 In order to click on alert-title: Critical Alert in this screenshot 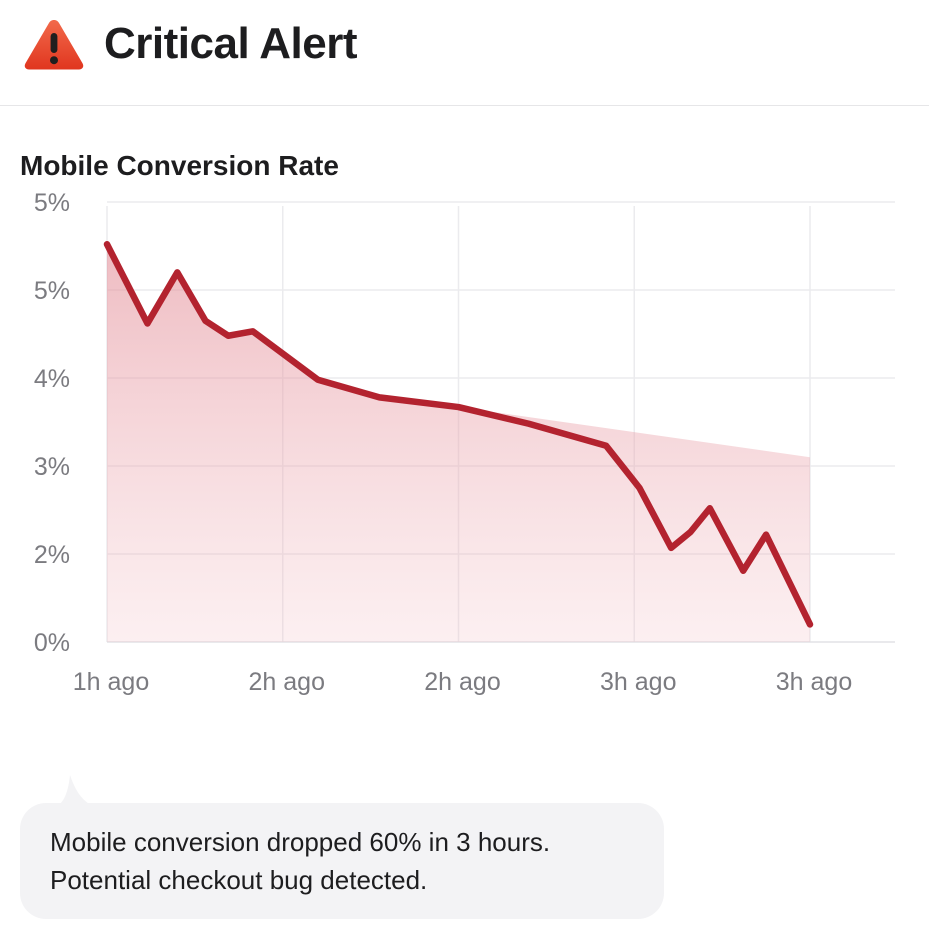, I will do `click(231, 43)`.